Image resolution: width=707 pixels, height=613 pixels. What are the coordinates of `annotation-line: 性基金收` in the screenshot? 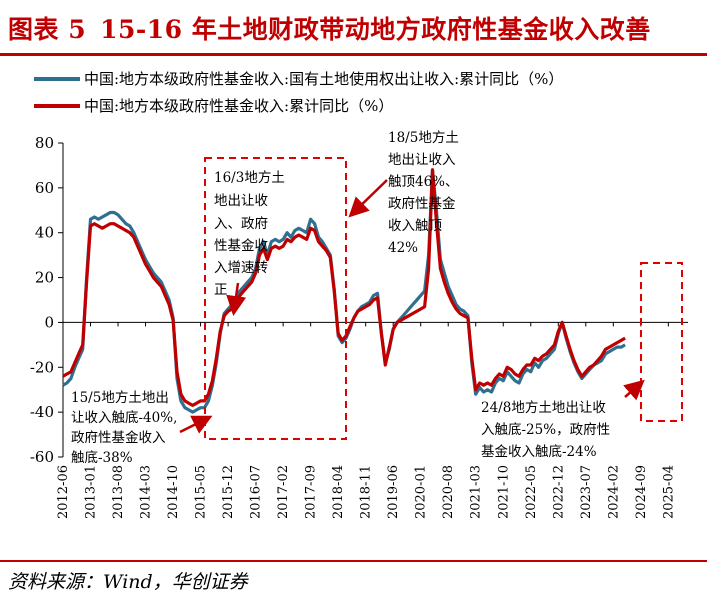 It's located at (241, 245).